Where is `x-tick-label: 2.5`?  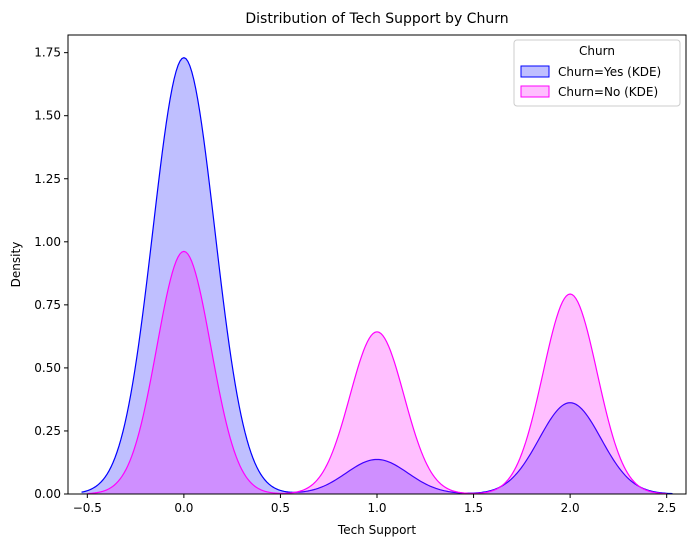
x-tick-label: 2.5 is located at coordinates (666, 508).